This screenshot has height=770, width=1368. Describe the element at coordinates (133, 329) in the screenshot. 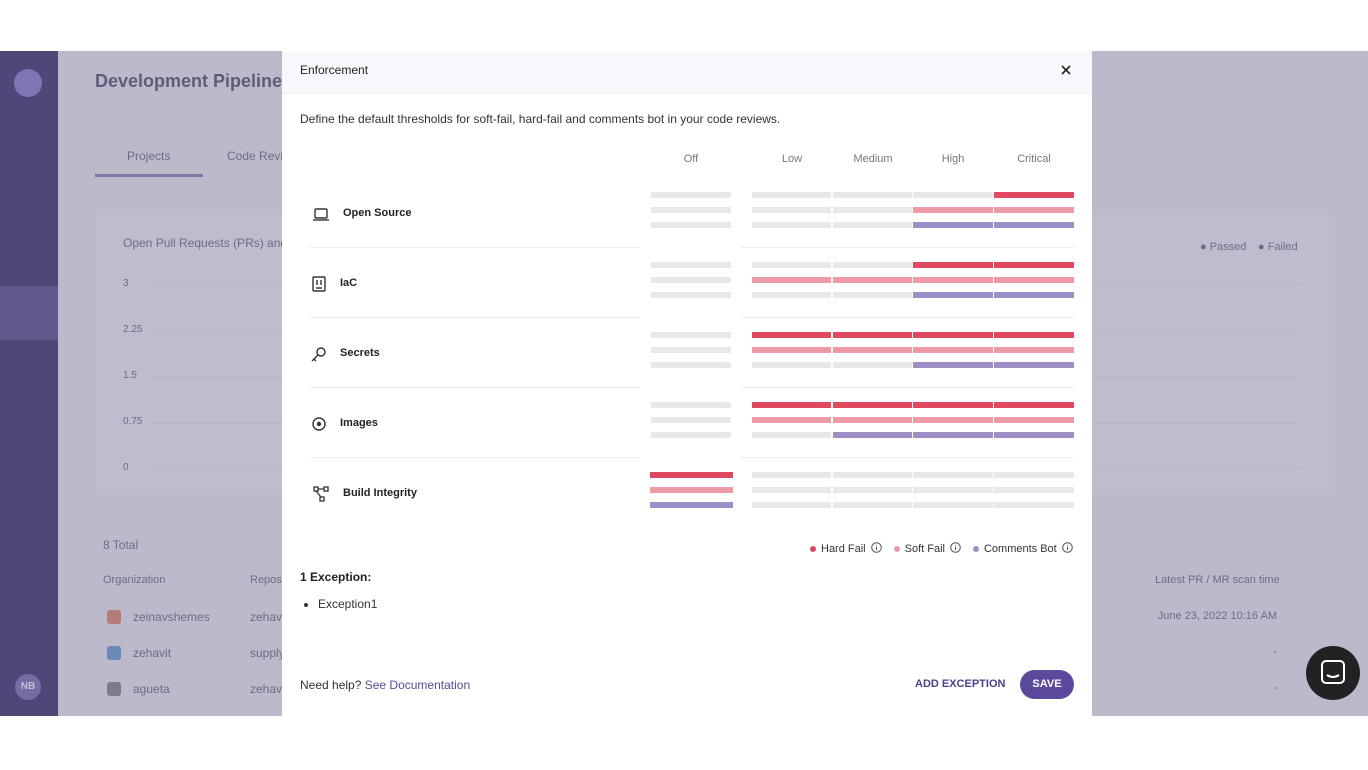

I see `y-tick-label: 2.25` at that location.